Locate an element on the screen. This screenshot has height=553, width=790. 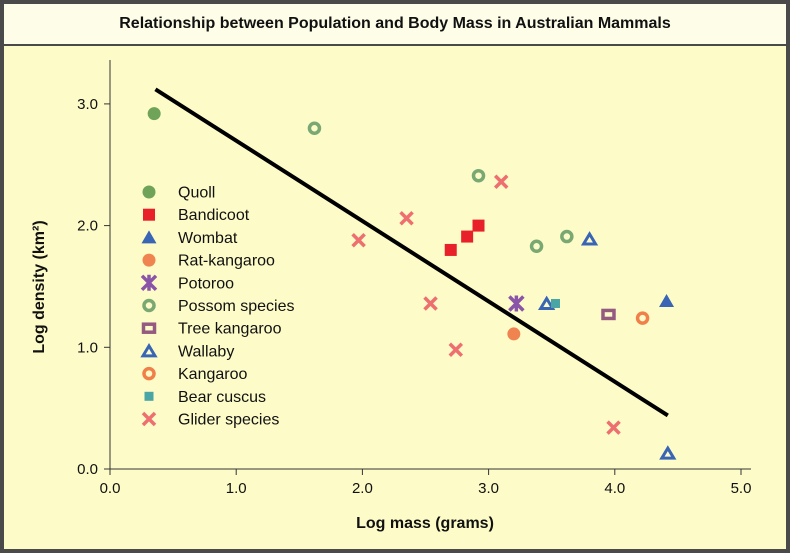
x-tick-label: 0.0 is located at coordinates (110, 488).